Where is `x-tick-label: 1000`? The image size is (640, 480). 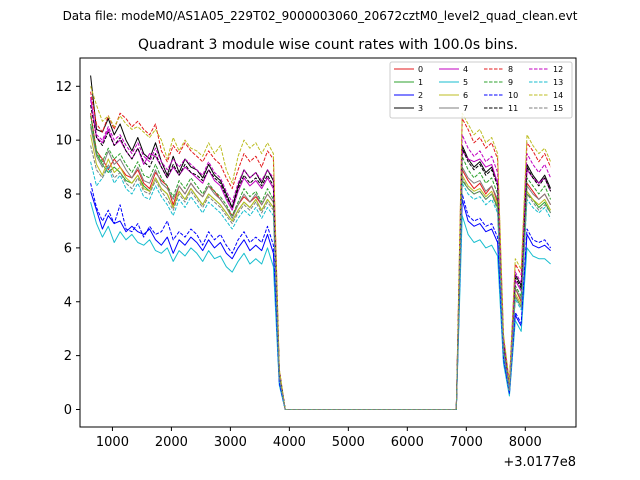 x-tick-label: 1000 is located at coordinates (112, 442).